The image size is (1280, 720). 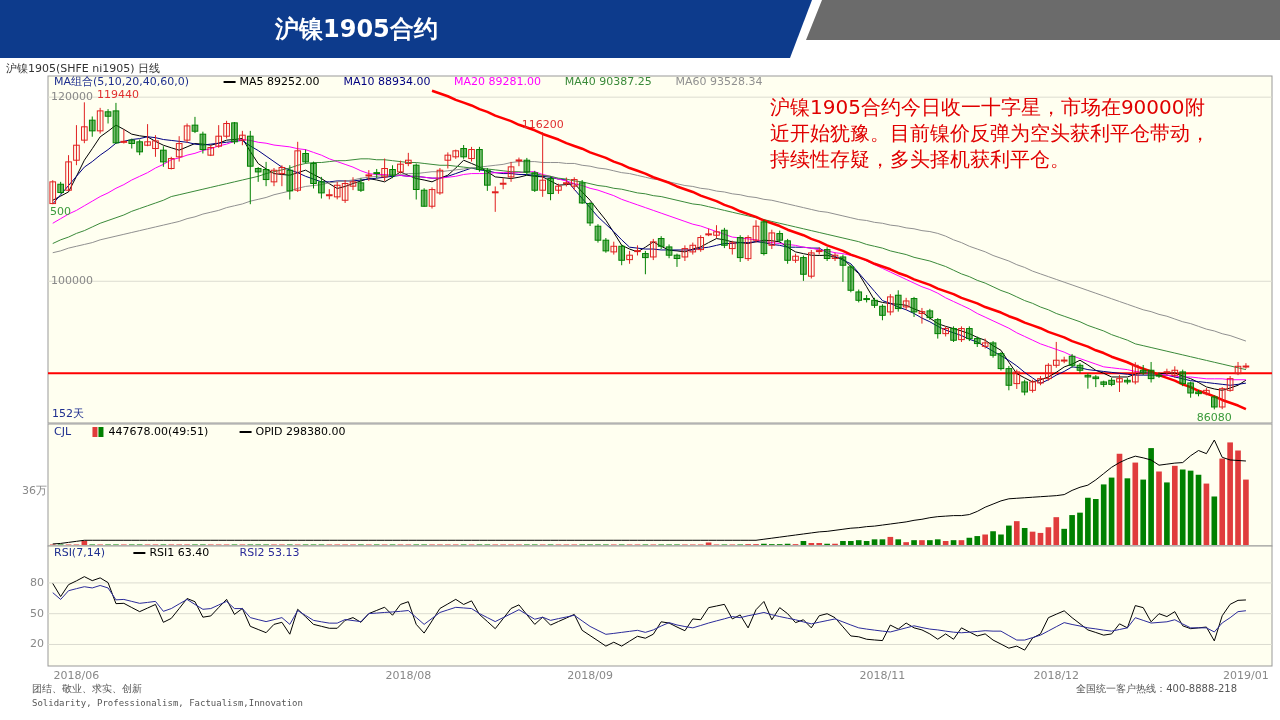 I want to click on text: MA10 88934.00, so click(x=387, y=81).